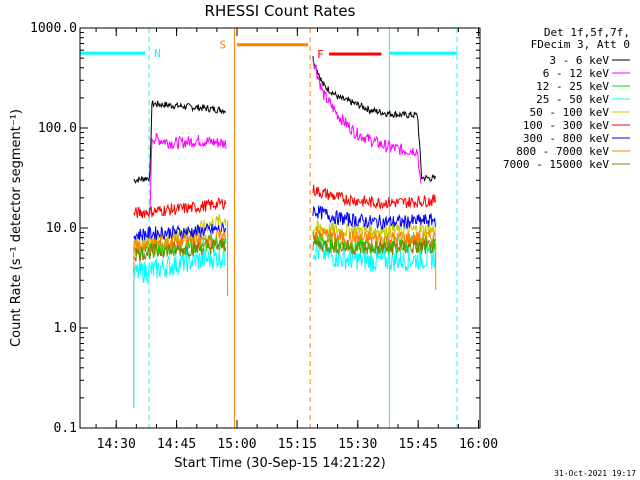 The height and width of the screenshot is (480, 640). Describe the element at coordinates (556, 164) in the screenshot. I see `legend-entry-label: 7000 - 15000 keV` at that location.